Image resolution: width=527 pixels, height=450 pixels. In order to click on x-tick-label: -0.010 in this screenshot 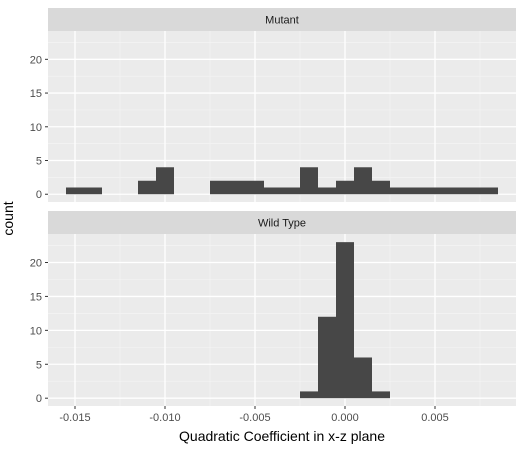, I will do `click(164, 418)`.